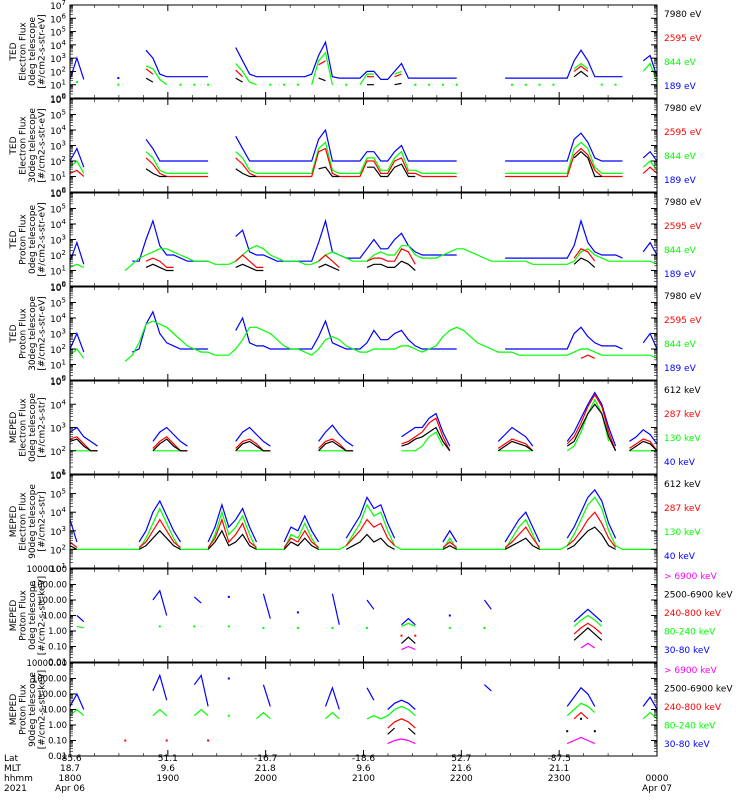 The image size is (750, 804). What do you see at coordinates (208, 740) in the screenshot?
I see `series-point-240-800-kev` at bounding box center [208, 740].